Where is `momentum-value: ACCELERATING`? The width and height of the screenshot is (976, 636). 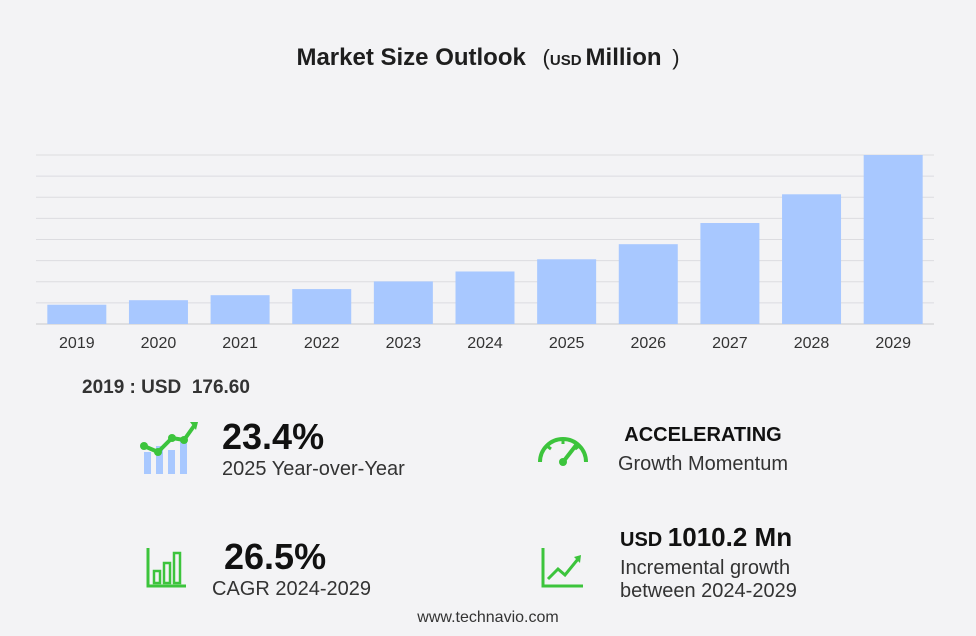 momentum-value: ACCELERATING is located at coordinates (703, 435).